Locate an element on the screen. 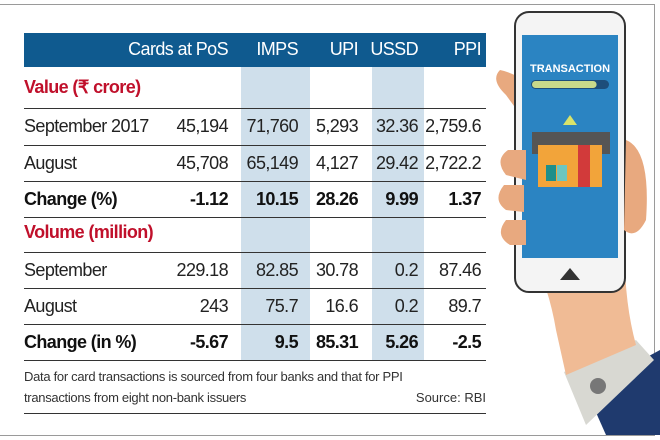  card-stripe is located at coordinates (584, 166).